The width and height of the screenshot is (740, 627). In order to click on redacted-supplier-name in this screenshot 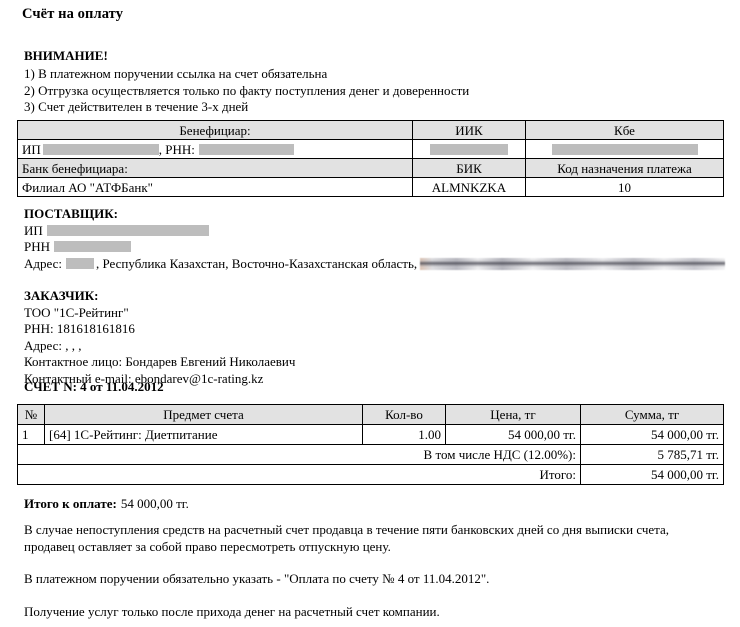, I will do `click(127, 230)`.